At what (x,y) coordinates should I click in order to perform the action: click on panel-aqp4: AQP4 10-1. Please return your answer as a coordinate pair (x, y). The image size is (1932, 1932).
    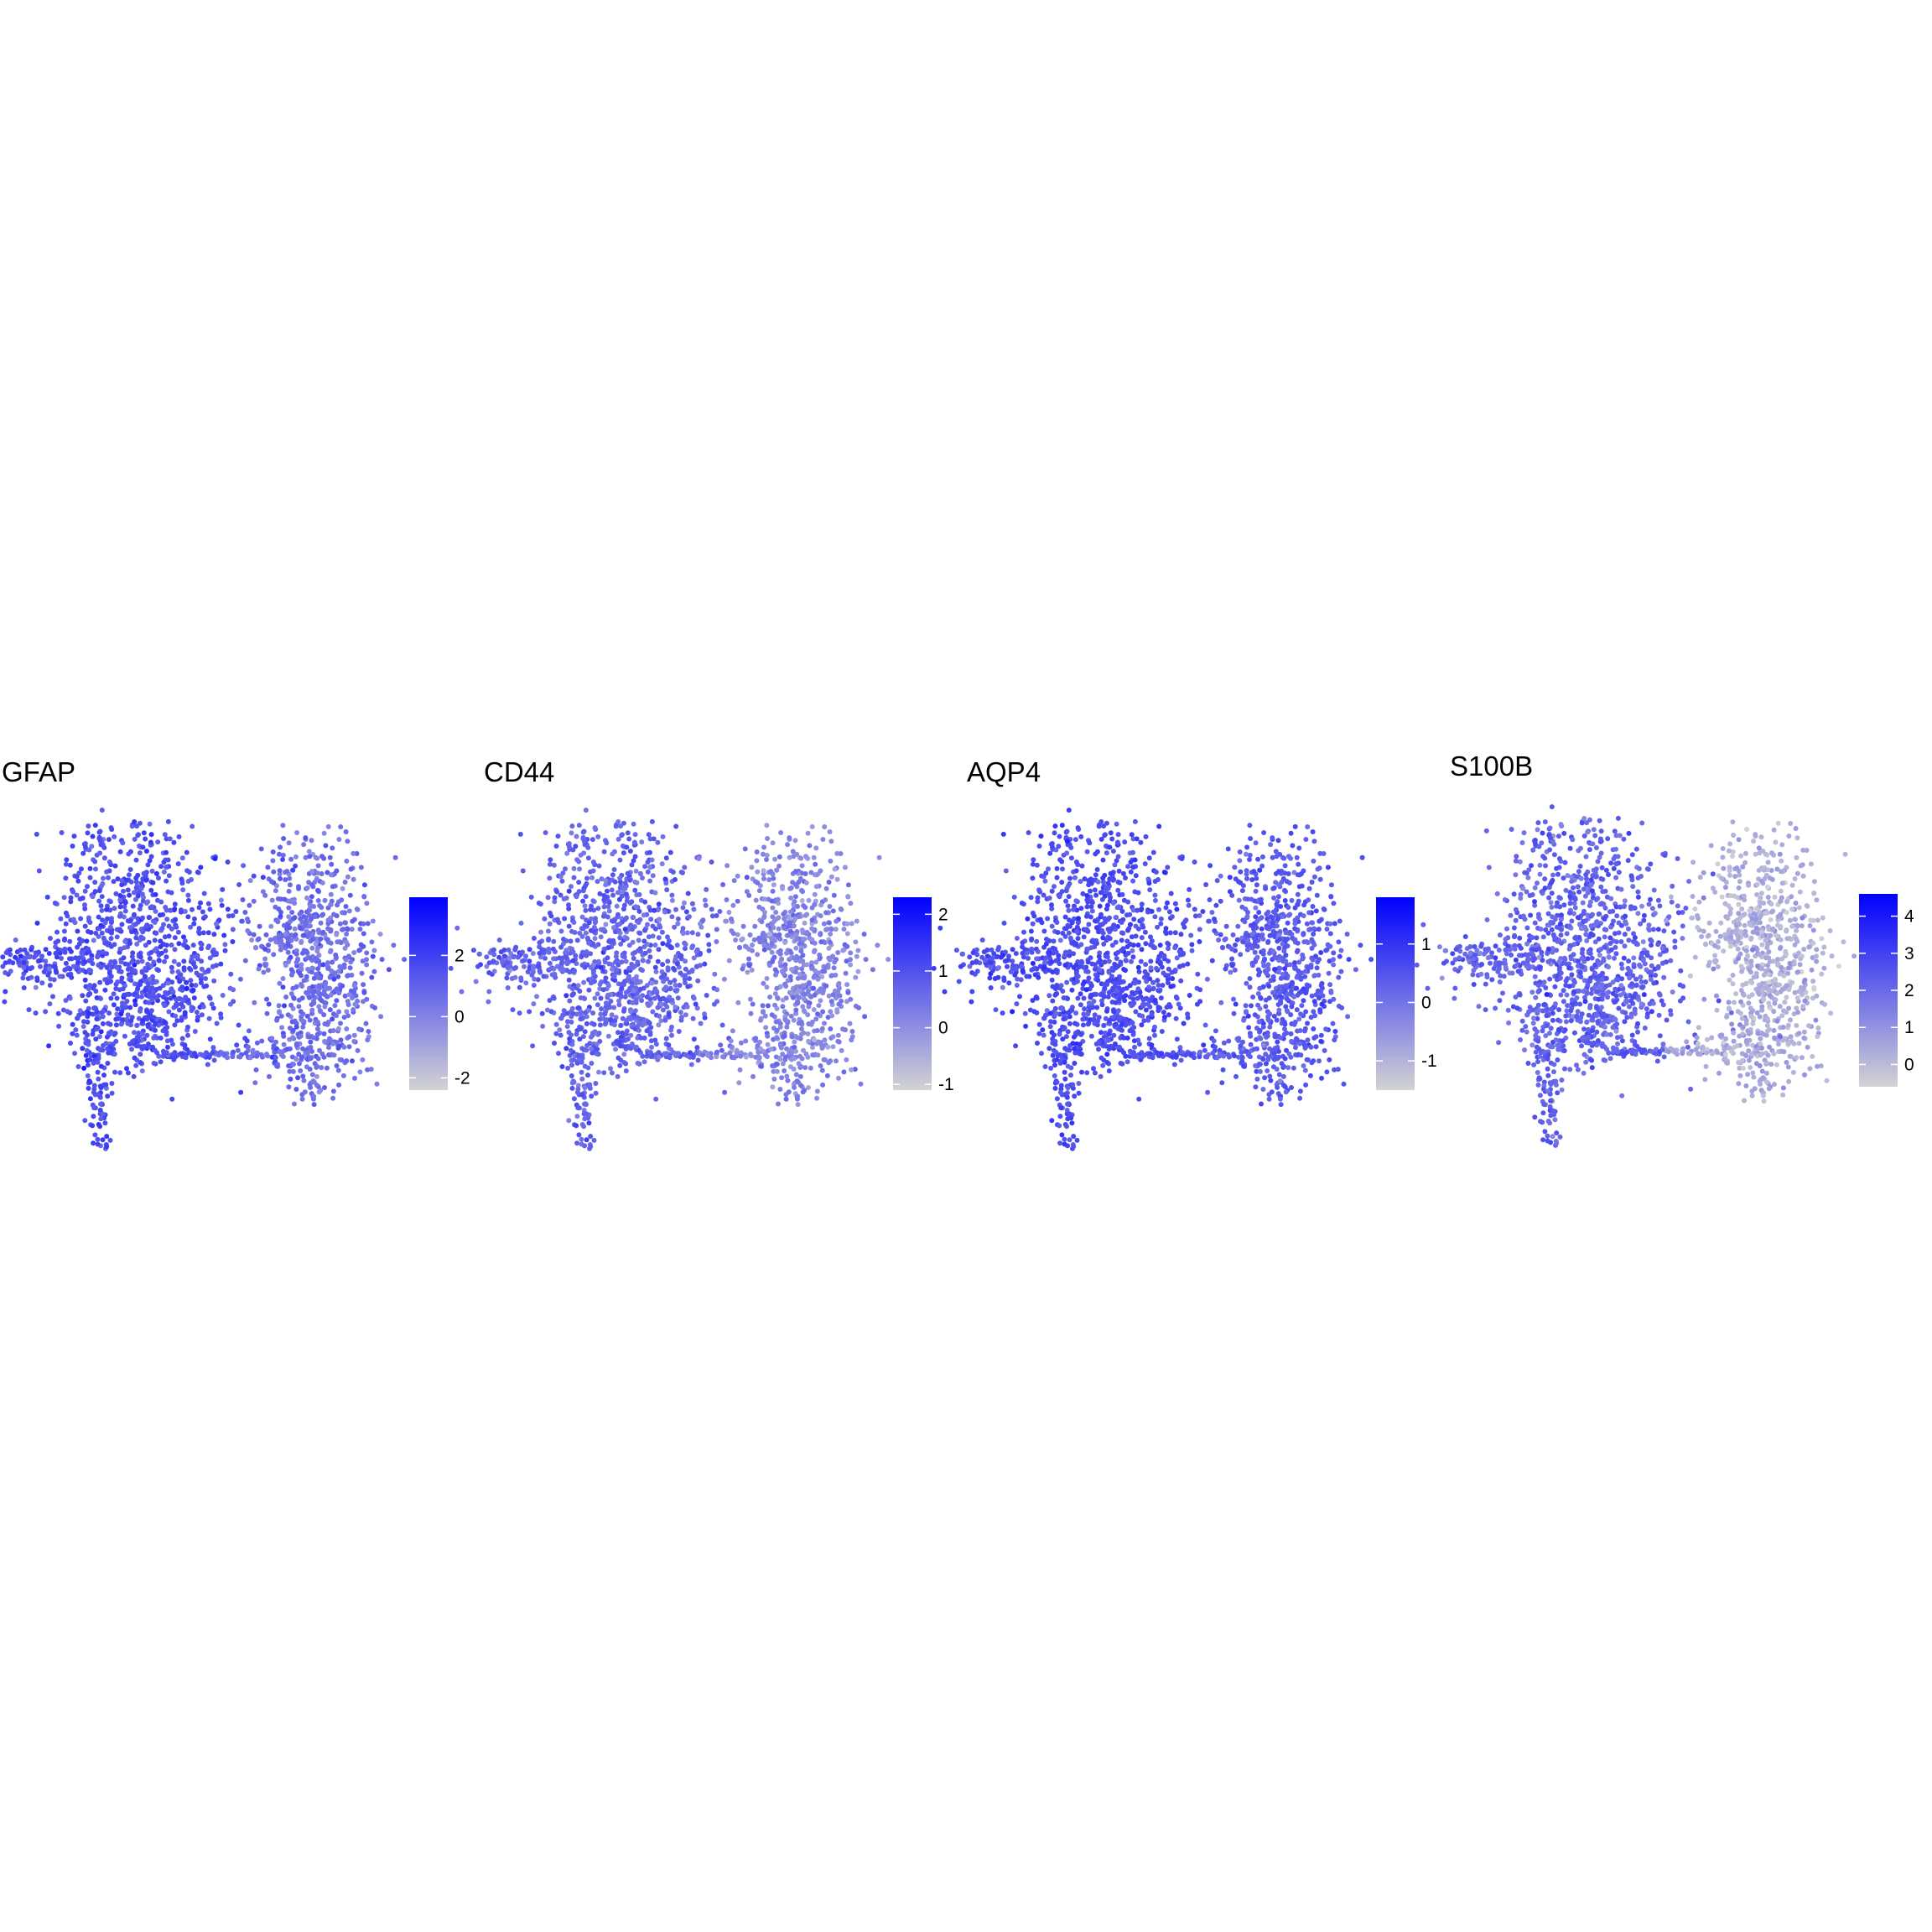
    Looking at the image, I should click on (1184, 953).